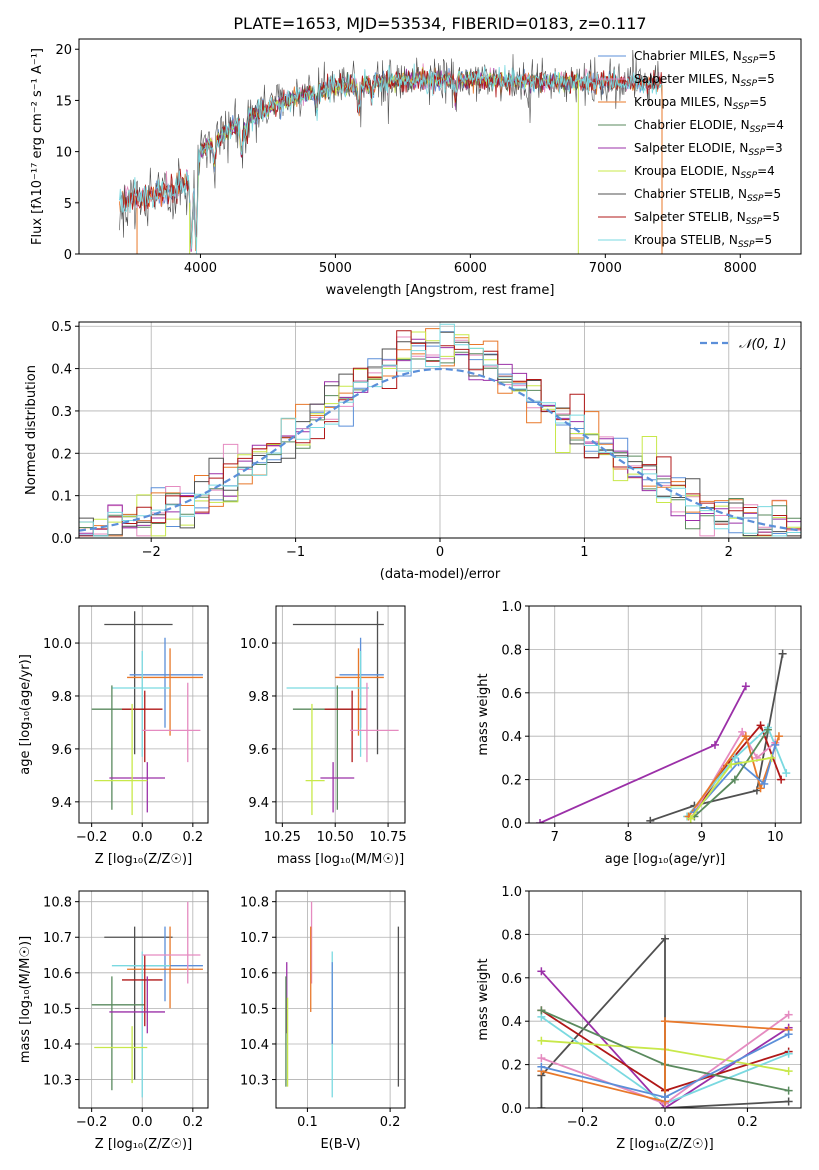 The height and width of the screenshot is (1170, 819). I want to click on weight_vs_age-line-chab_stelib, so click(717, 737).